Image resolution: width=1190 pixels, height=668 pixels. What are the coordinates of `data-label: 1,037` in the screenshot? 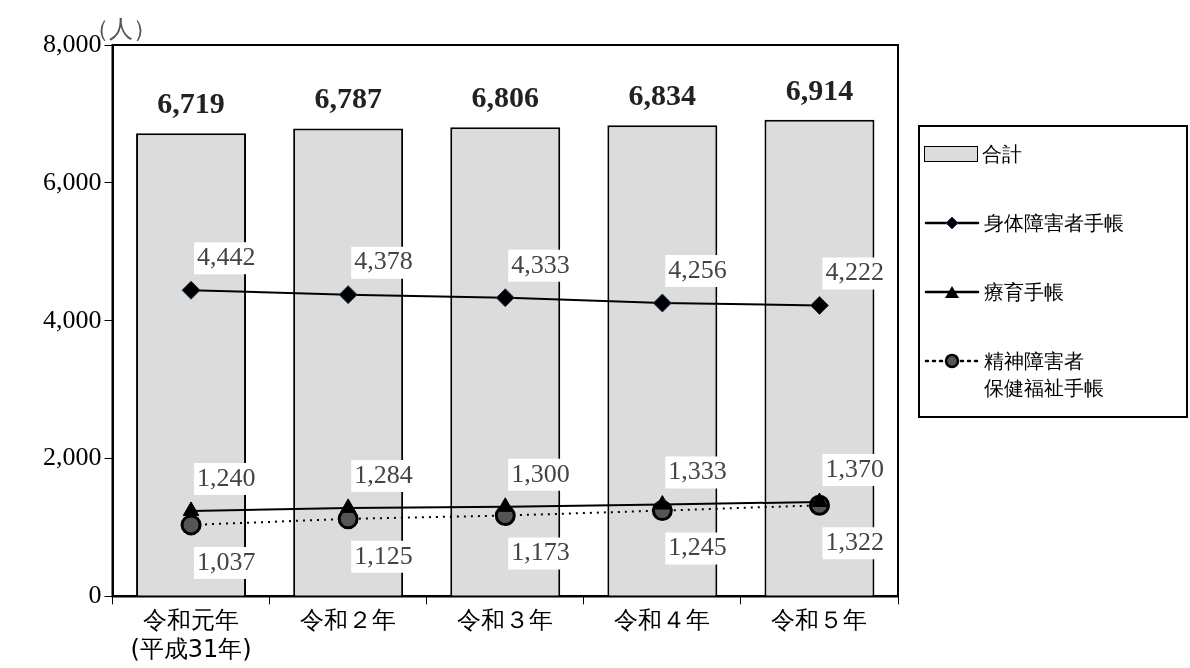 It's located at (226, 561).